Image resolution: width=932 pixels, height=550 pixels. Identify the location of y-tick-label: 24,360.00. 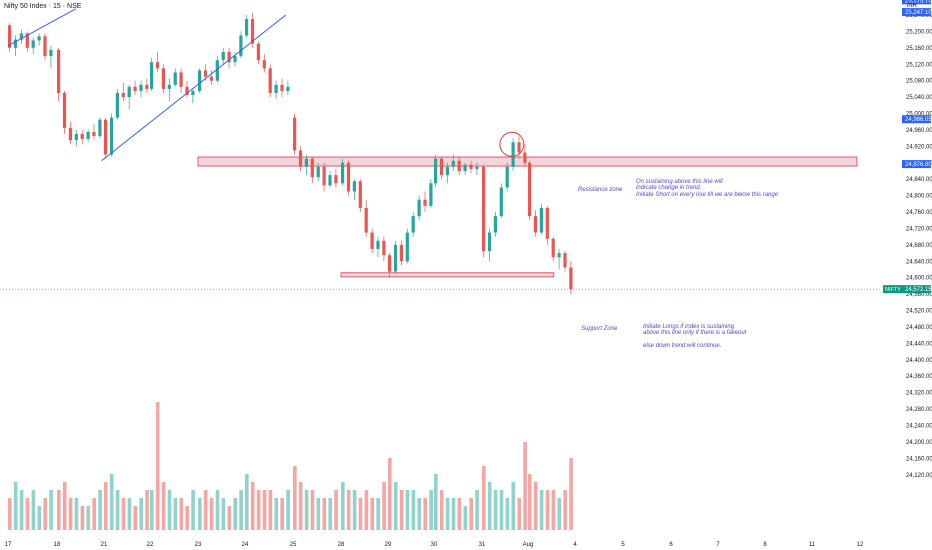
(919, 377).